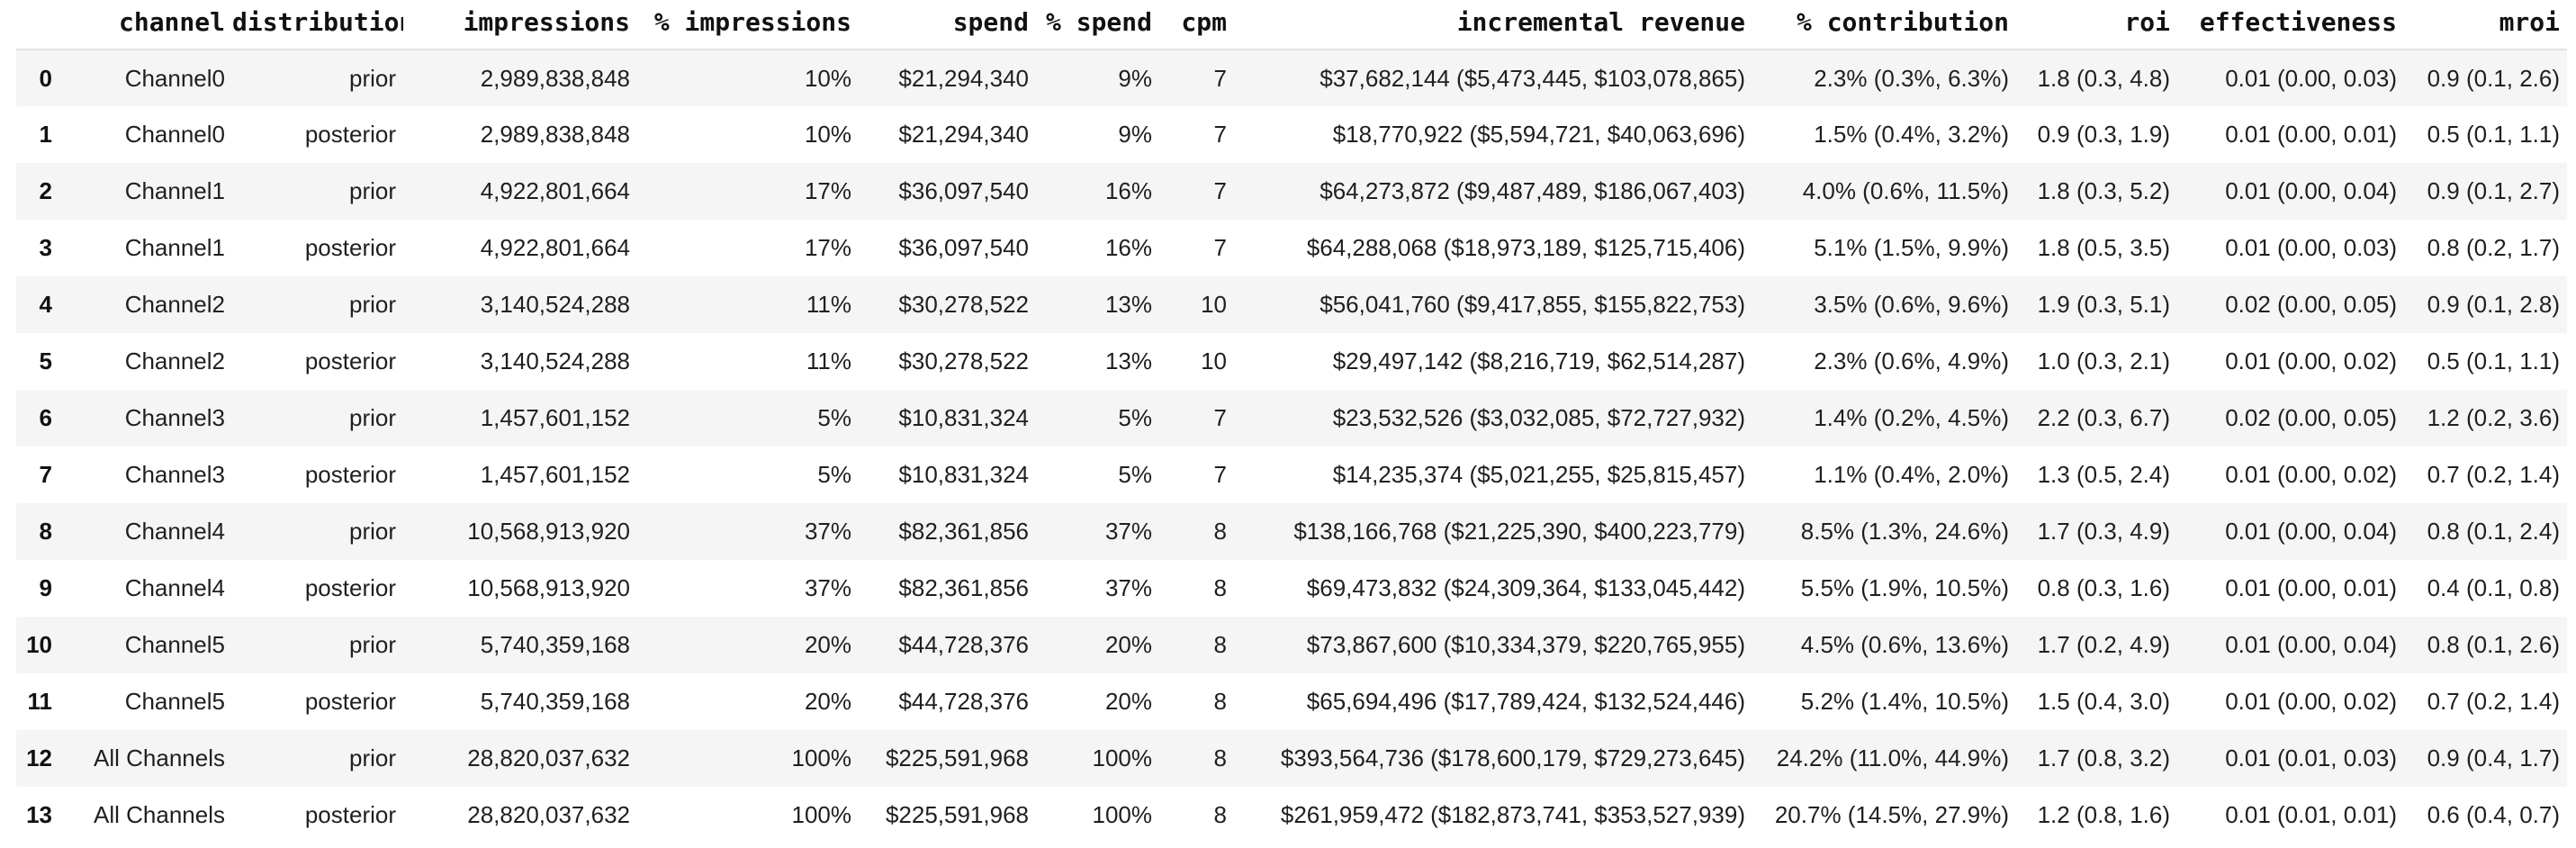 The image size is (2576, 848). I want to click on cell-roi: 1.7 (0.8, 3.2), so click(2103, 758).